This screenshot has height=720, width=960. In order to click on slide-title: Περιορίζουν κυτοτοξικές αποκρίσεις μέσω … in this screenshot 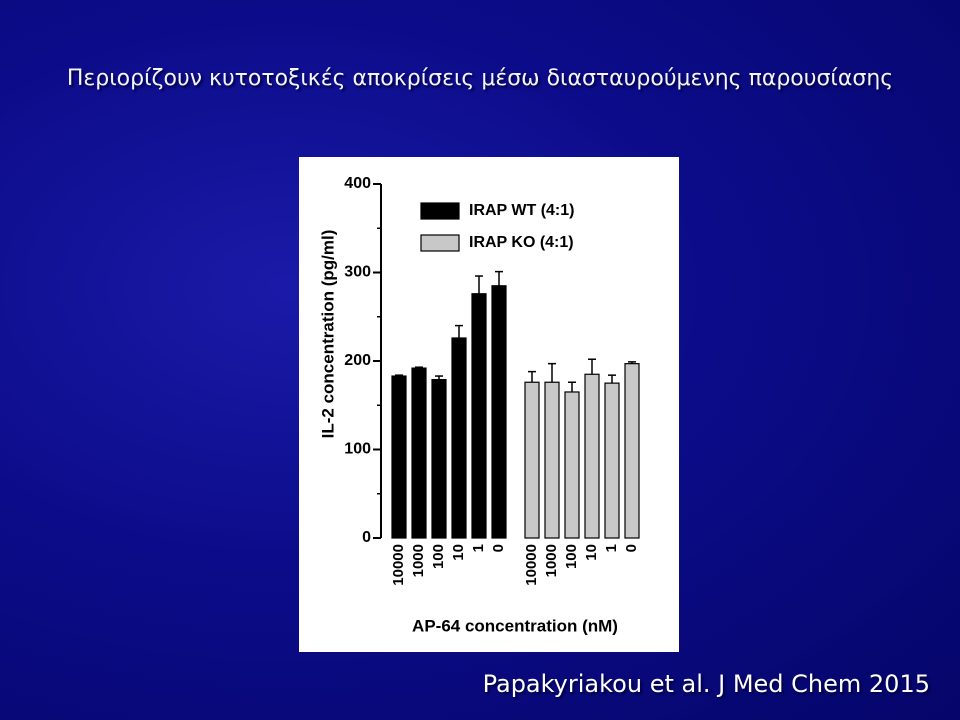, I will do `click(480, 78)`.